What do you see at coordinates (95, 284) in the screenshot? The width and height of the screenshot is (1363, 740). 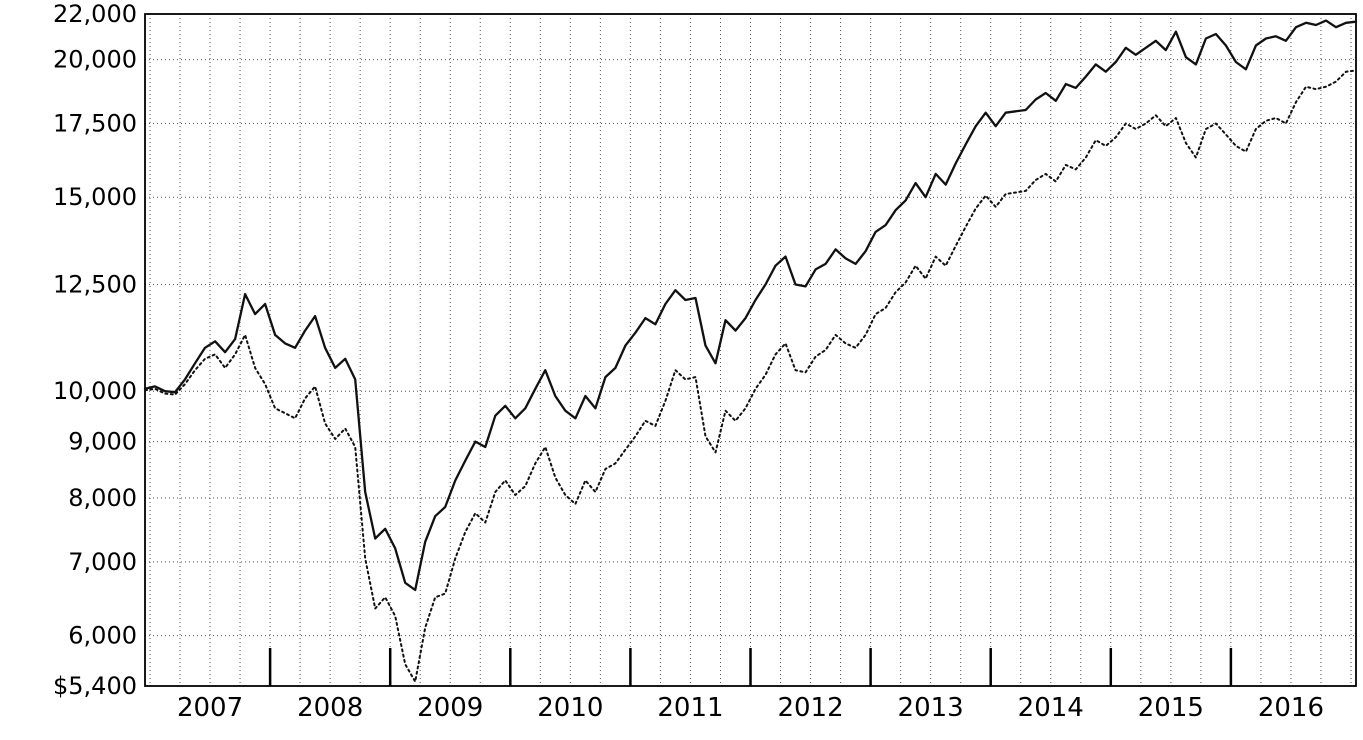 I see `y-axis-label: 12,500` at bounding box center [95, 284].